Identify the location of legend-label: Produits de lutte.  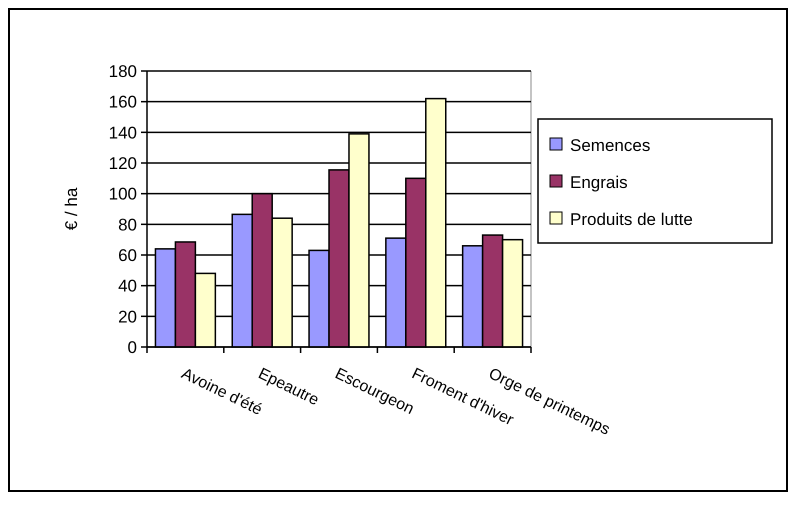
(631, 219).